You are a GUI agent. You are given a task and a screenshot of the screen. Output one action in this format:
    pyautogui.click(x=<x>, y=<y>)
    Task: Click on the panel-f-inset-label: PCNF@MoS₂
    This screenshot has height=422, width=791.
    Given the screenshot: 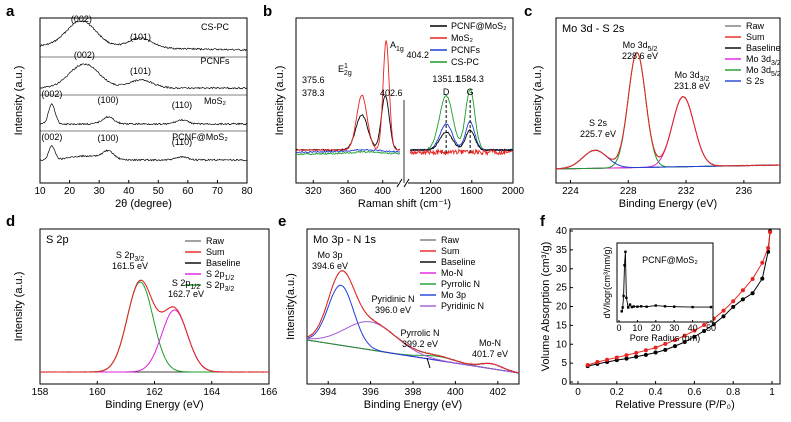 What is the action you would take?
    pyautogui.click(x=670, y=260)
    